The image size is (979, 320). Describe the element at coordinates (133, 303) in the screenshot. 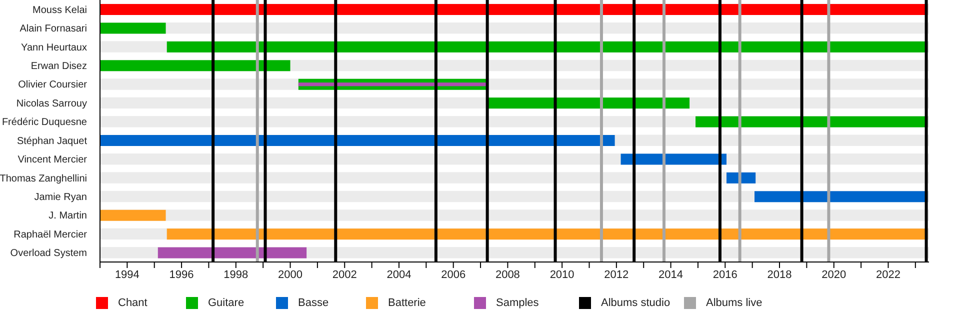

I see `legend-label: Chant` at that location.